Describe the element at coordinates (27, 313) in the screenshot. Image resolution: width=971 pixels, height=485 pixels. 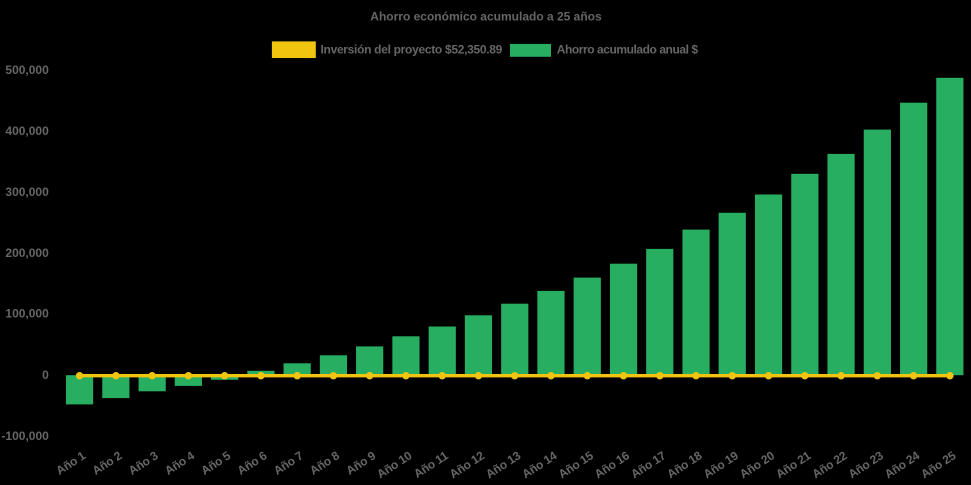
I see `svg-text: 100,000` at that location.